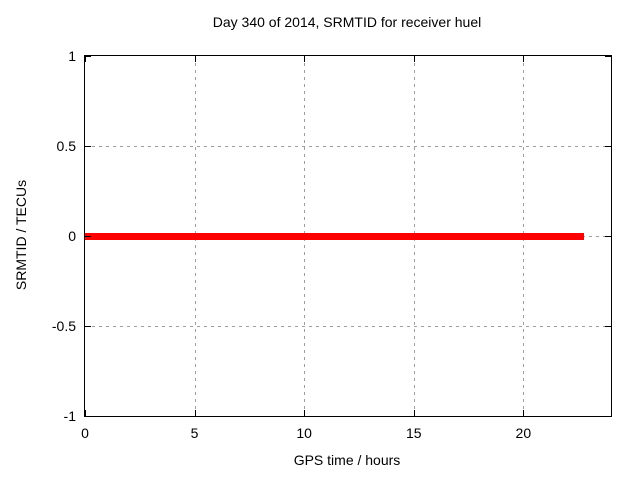  Describe the element at coordinates (72, 56) in the screenshot. I see `y-tick-label: 1` at that location.